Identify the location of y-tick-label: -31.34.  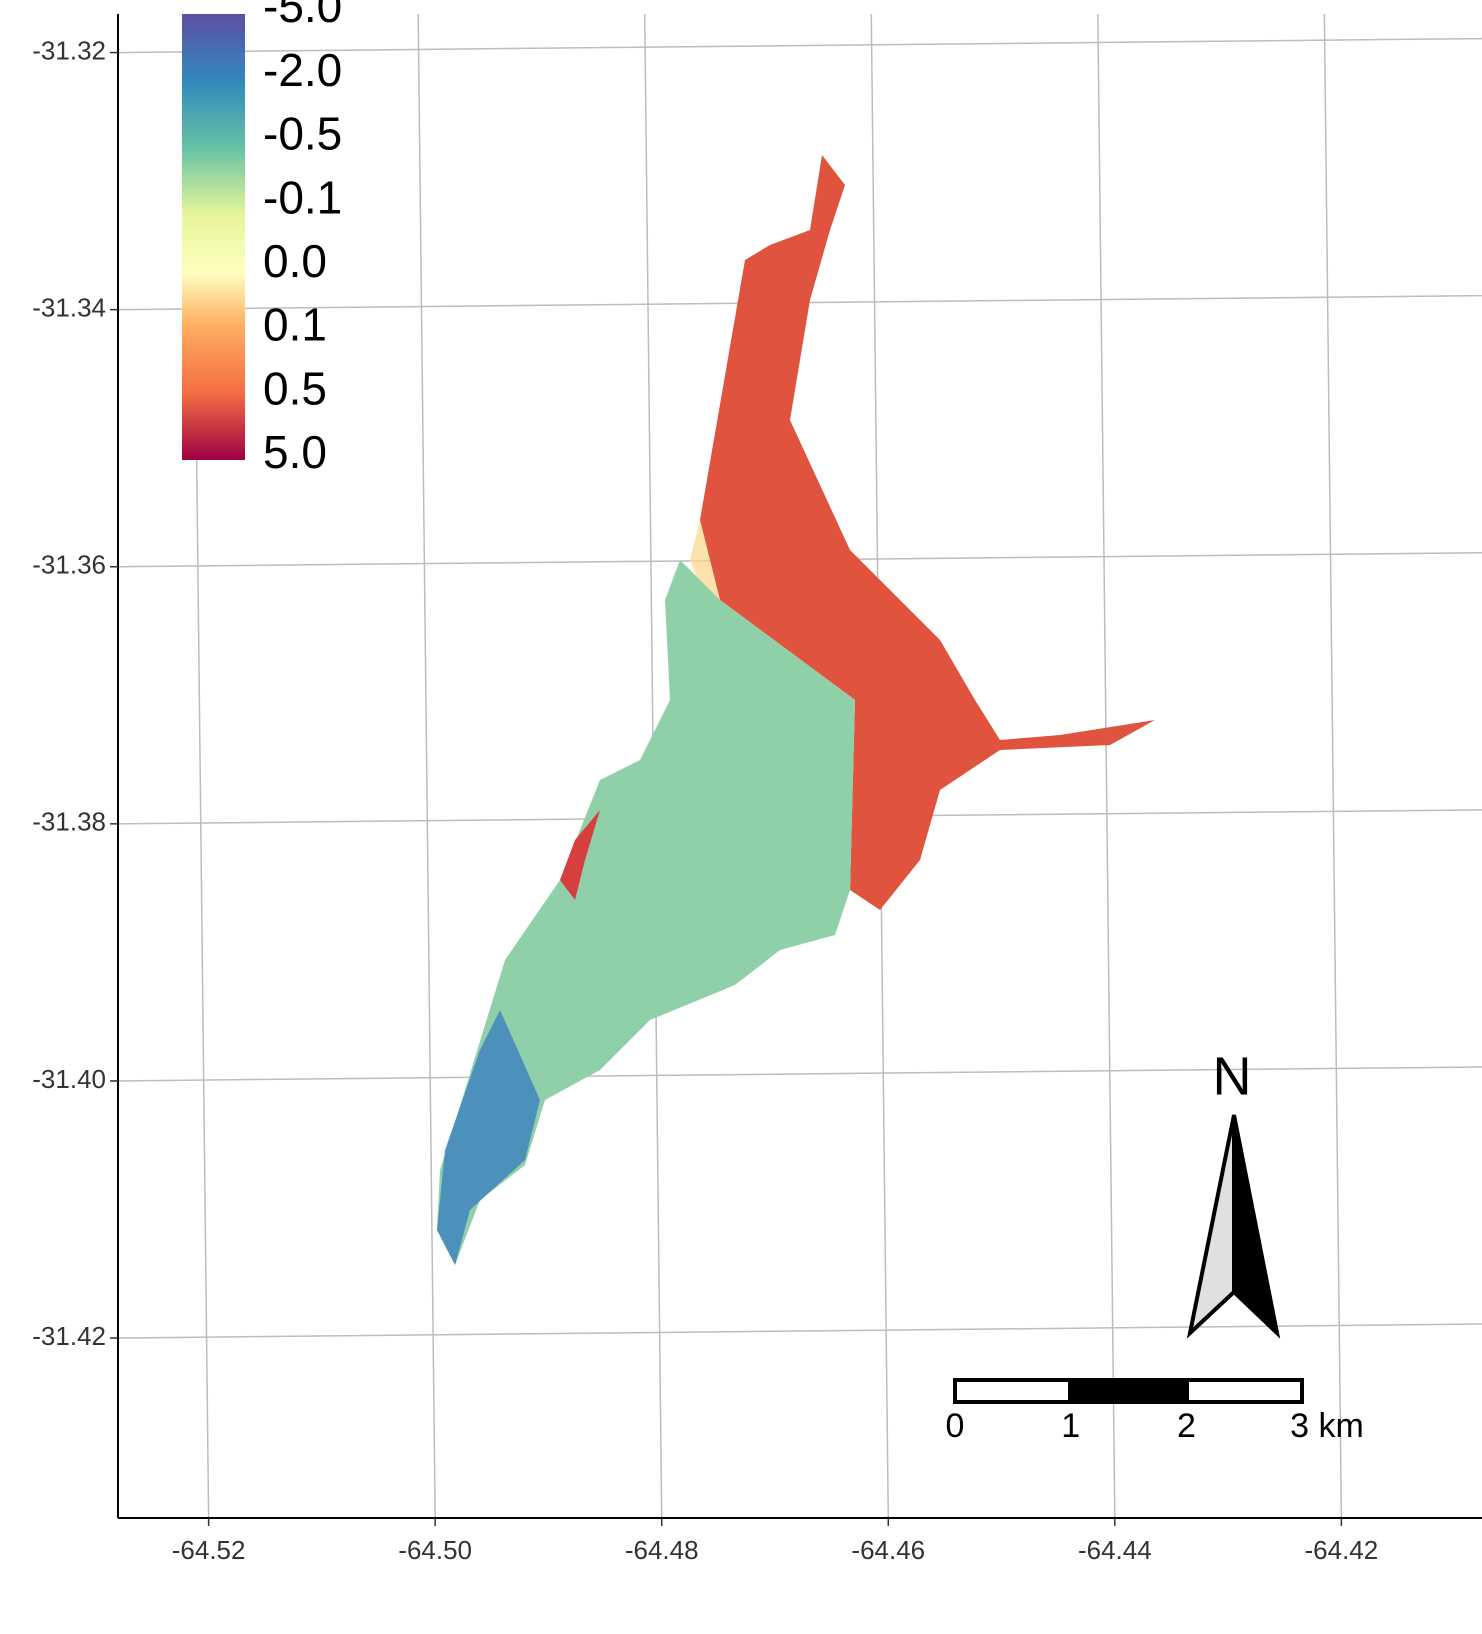
(69, 308).